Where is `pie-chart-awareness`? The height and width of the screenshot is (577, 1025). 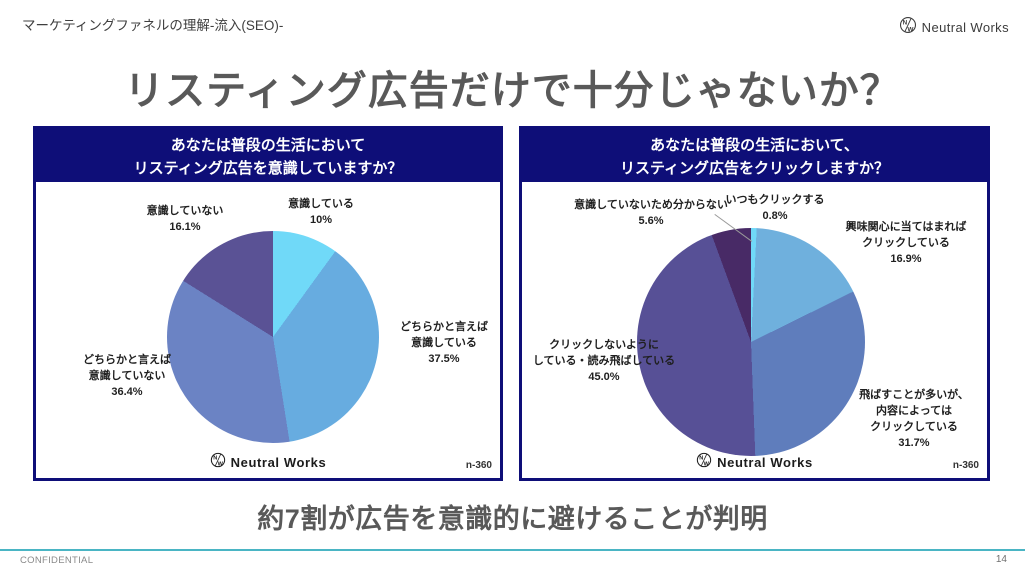
pie-chart-awareness is located at coordinates (273, 337).